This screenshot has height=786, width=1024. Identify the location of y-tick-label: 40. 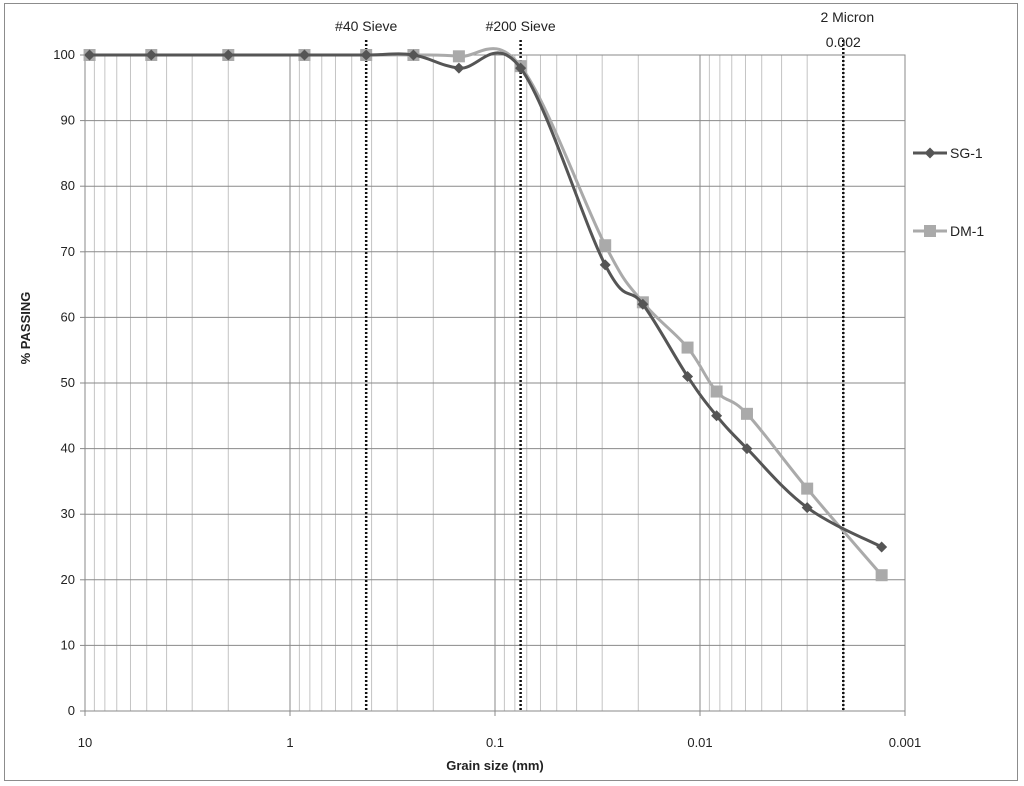
(68, 448).